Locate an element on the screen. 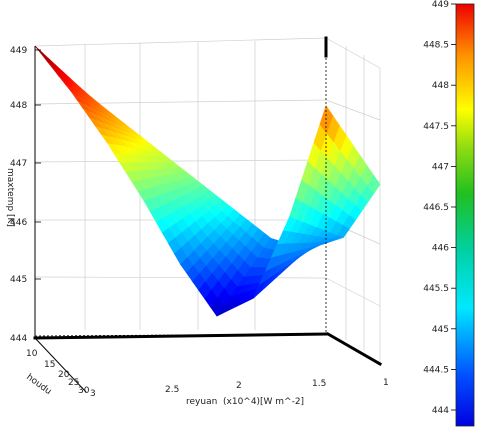 This screenshot has height=431, width=480. y-tick-label: 10 is located at coordinates (32, 354).